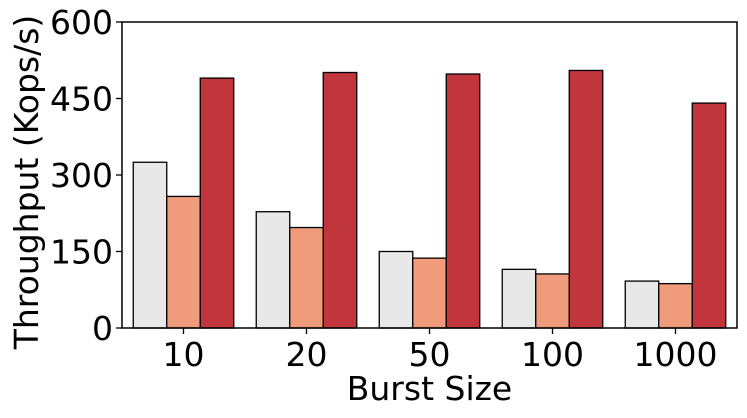 This screenshot has height=418, width=747. Describe the element at coordinates (676, 354) in the screenshot. I see `x-tick-label: 1000` at that location.